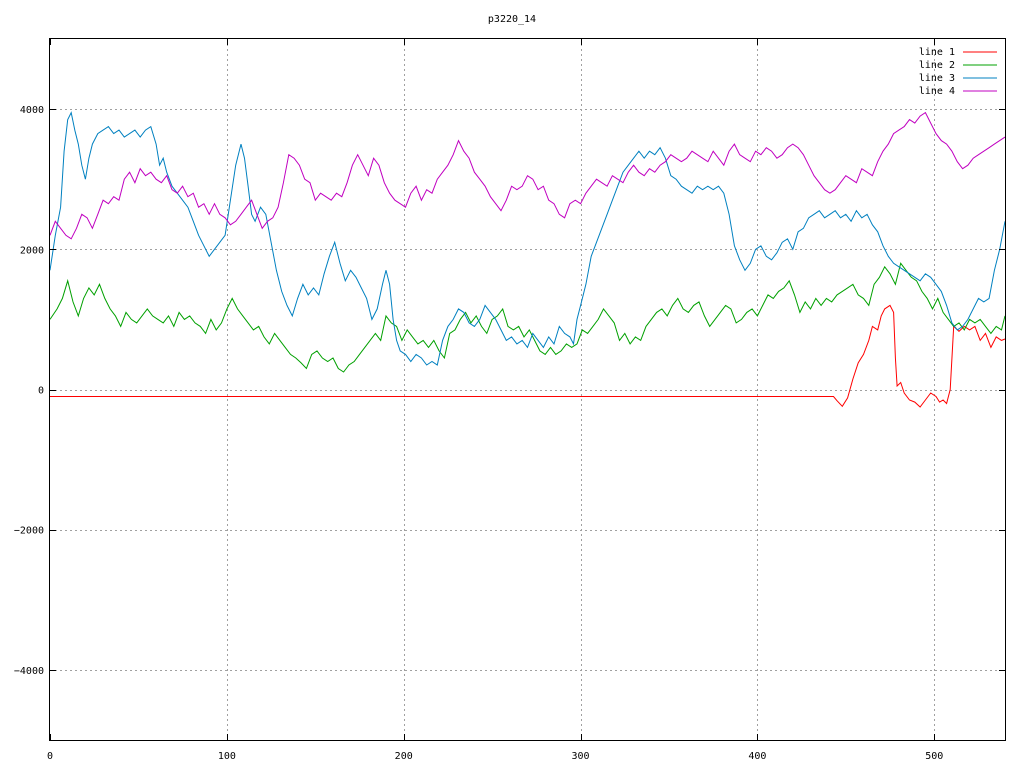 The width and height of the screenshot is (1024, 768). Describe the element at coordinates (937, 78) in the screenshot. I see `legend-label-3: line 3` at that location.